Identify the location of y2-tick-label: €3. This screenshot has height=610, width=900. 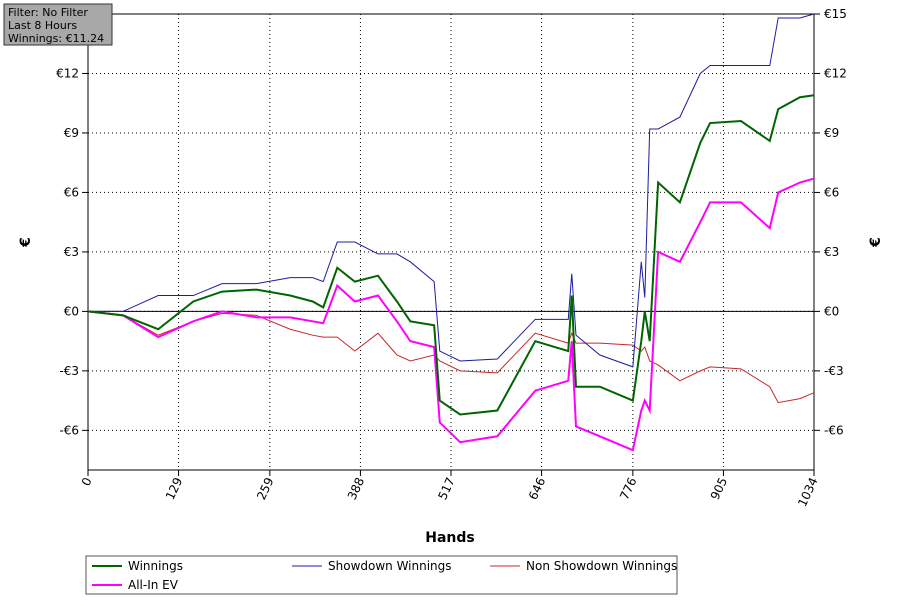
(831, 252).